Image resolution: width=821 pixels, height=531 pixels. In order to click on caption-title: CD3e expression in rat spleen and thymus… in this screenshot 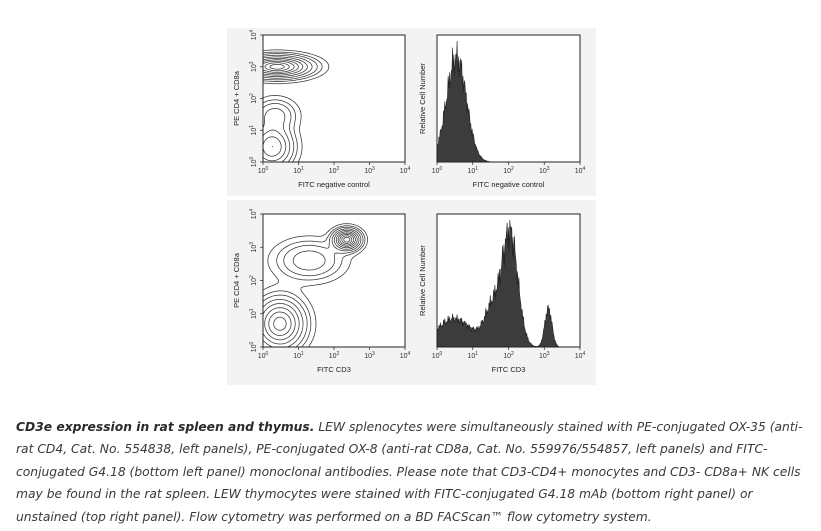, I will do `click(165, 427)`.